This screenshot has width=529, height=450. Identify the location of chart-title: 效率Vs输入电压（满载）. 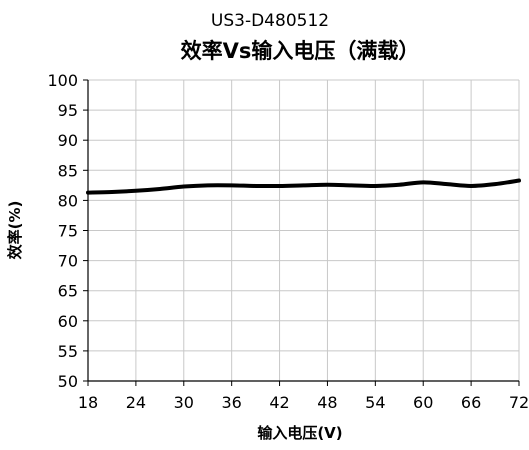
(300, 51).